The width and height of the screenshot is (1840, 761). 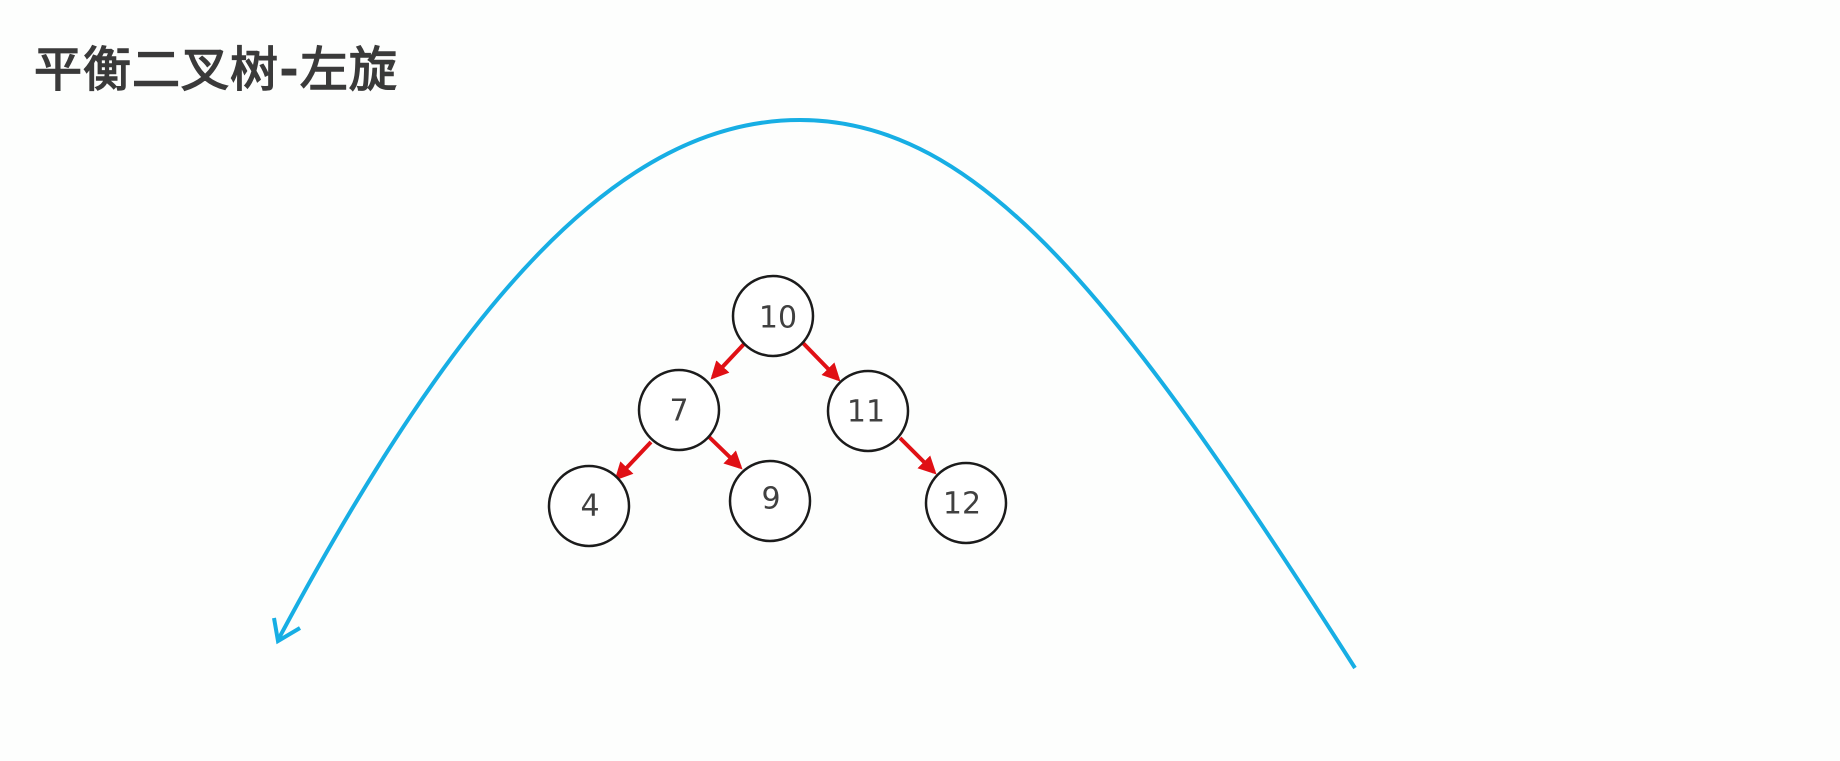 I want to click on node-label: 4, so click(x=589, y=506).